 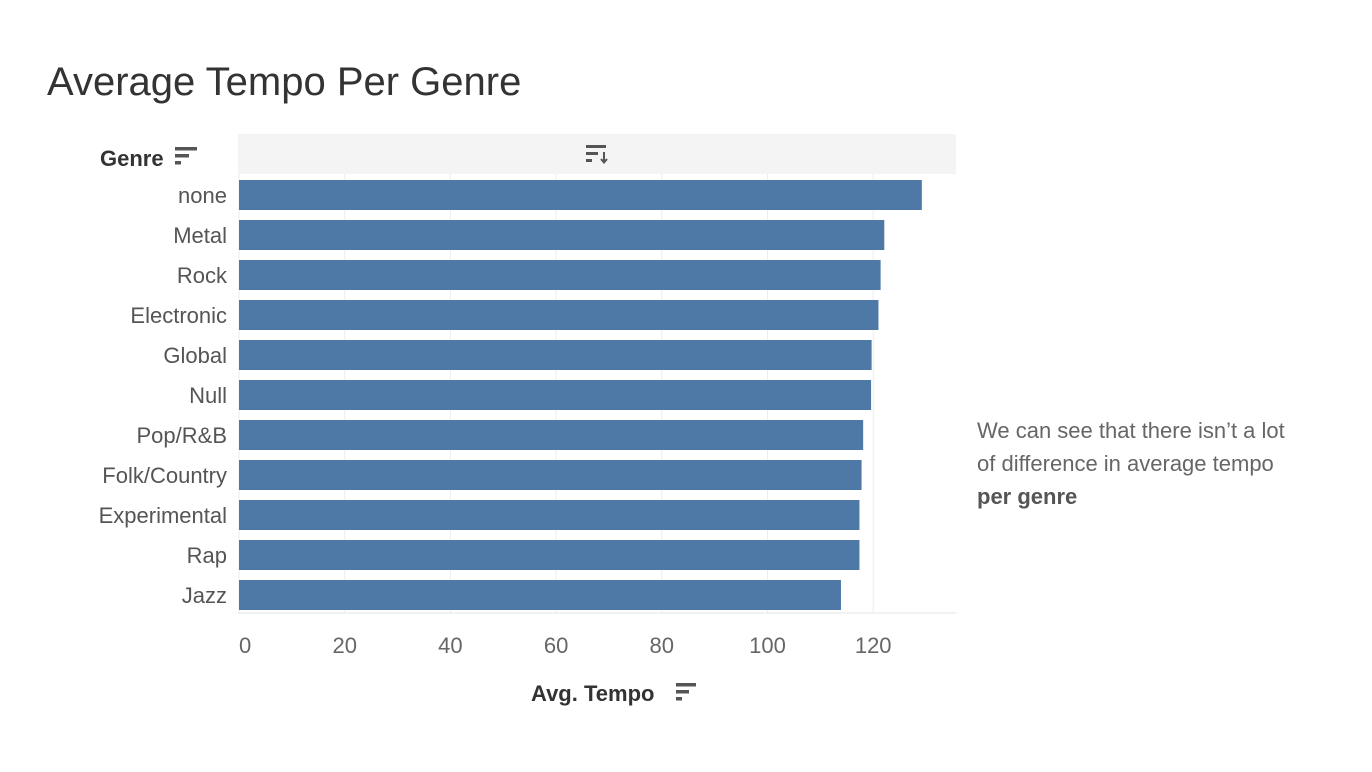 I want to click on category-label: Pop/R&B, so click(x=182, y=435).